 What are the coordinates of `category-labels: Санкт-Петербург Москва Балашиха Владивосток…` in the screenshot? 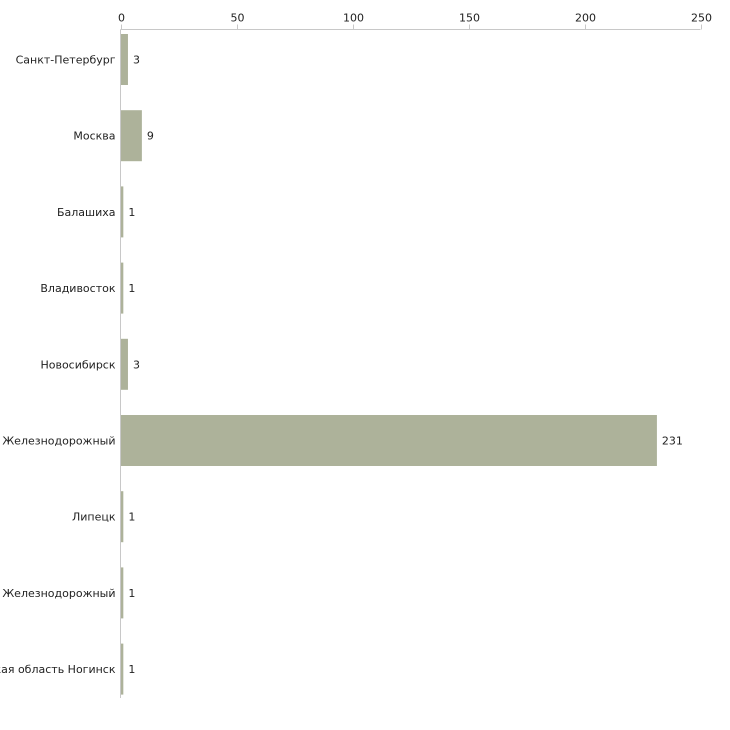 It's located at (58, 365).